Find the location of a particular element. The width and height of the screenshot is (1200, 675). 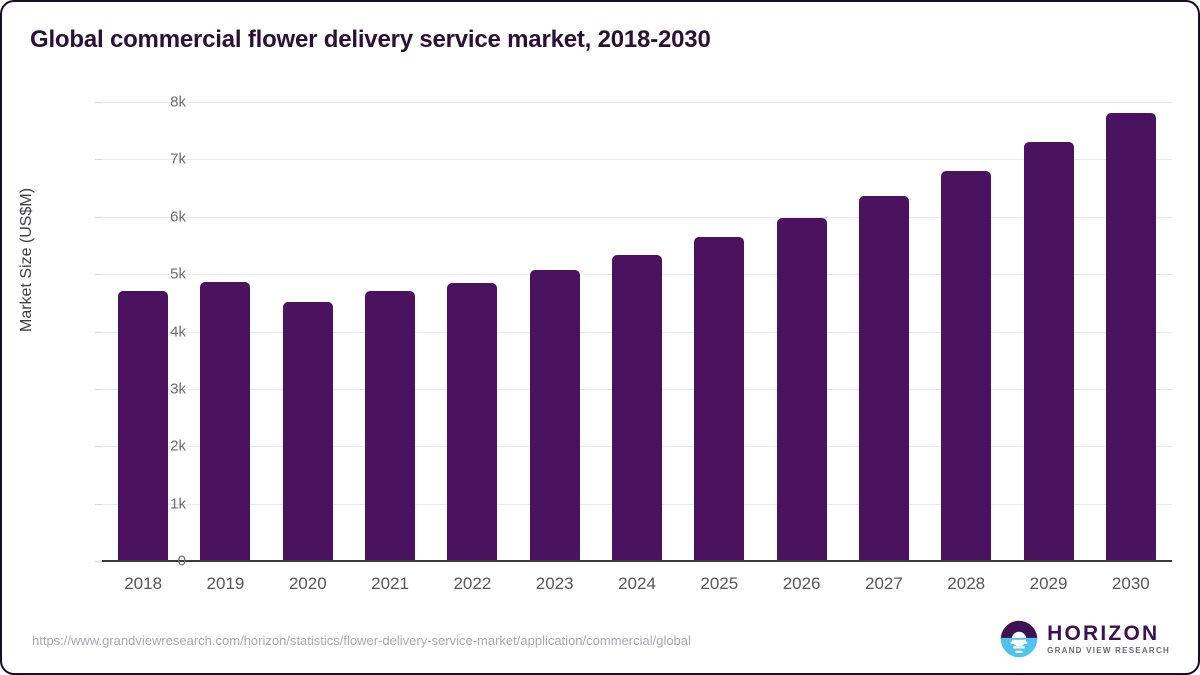

bar-2025 is located at coordinates (719, 399).